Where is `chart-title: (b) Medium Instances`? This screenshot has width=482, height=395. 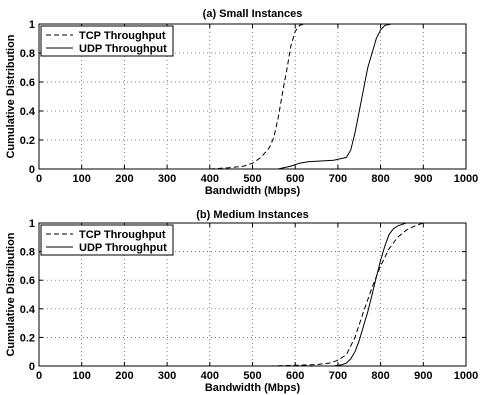 chart-title: (b) Medium Instances is located at coordinates (252, 215).